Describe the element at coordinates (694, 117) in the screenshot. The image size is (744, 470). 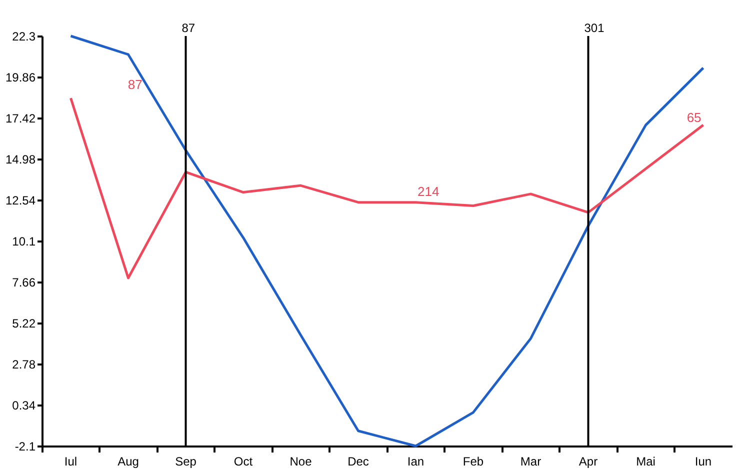
I see `annotation: 65` at that location.